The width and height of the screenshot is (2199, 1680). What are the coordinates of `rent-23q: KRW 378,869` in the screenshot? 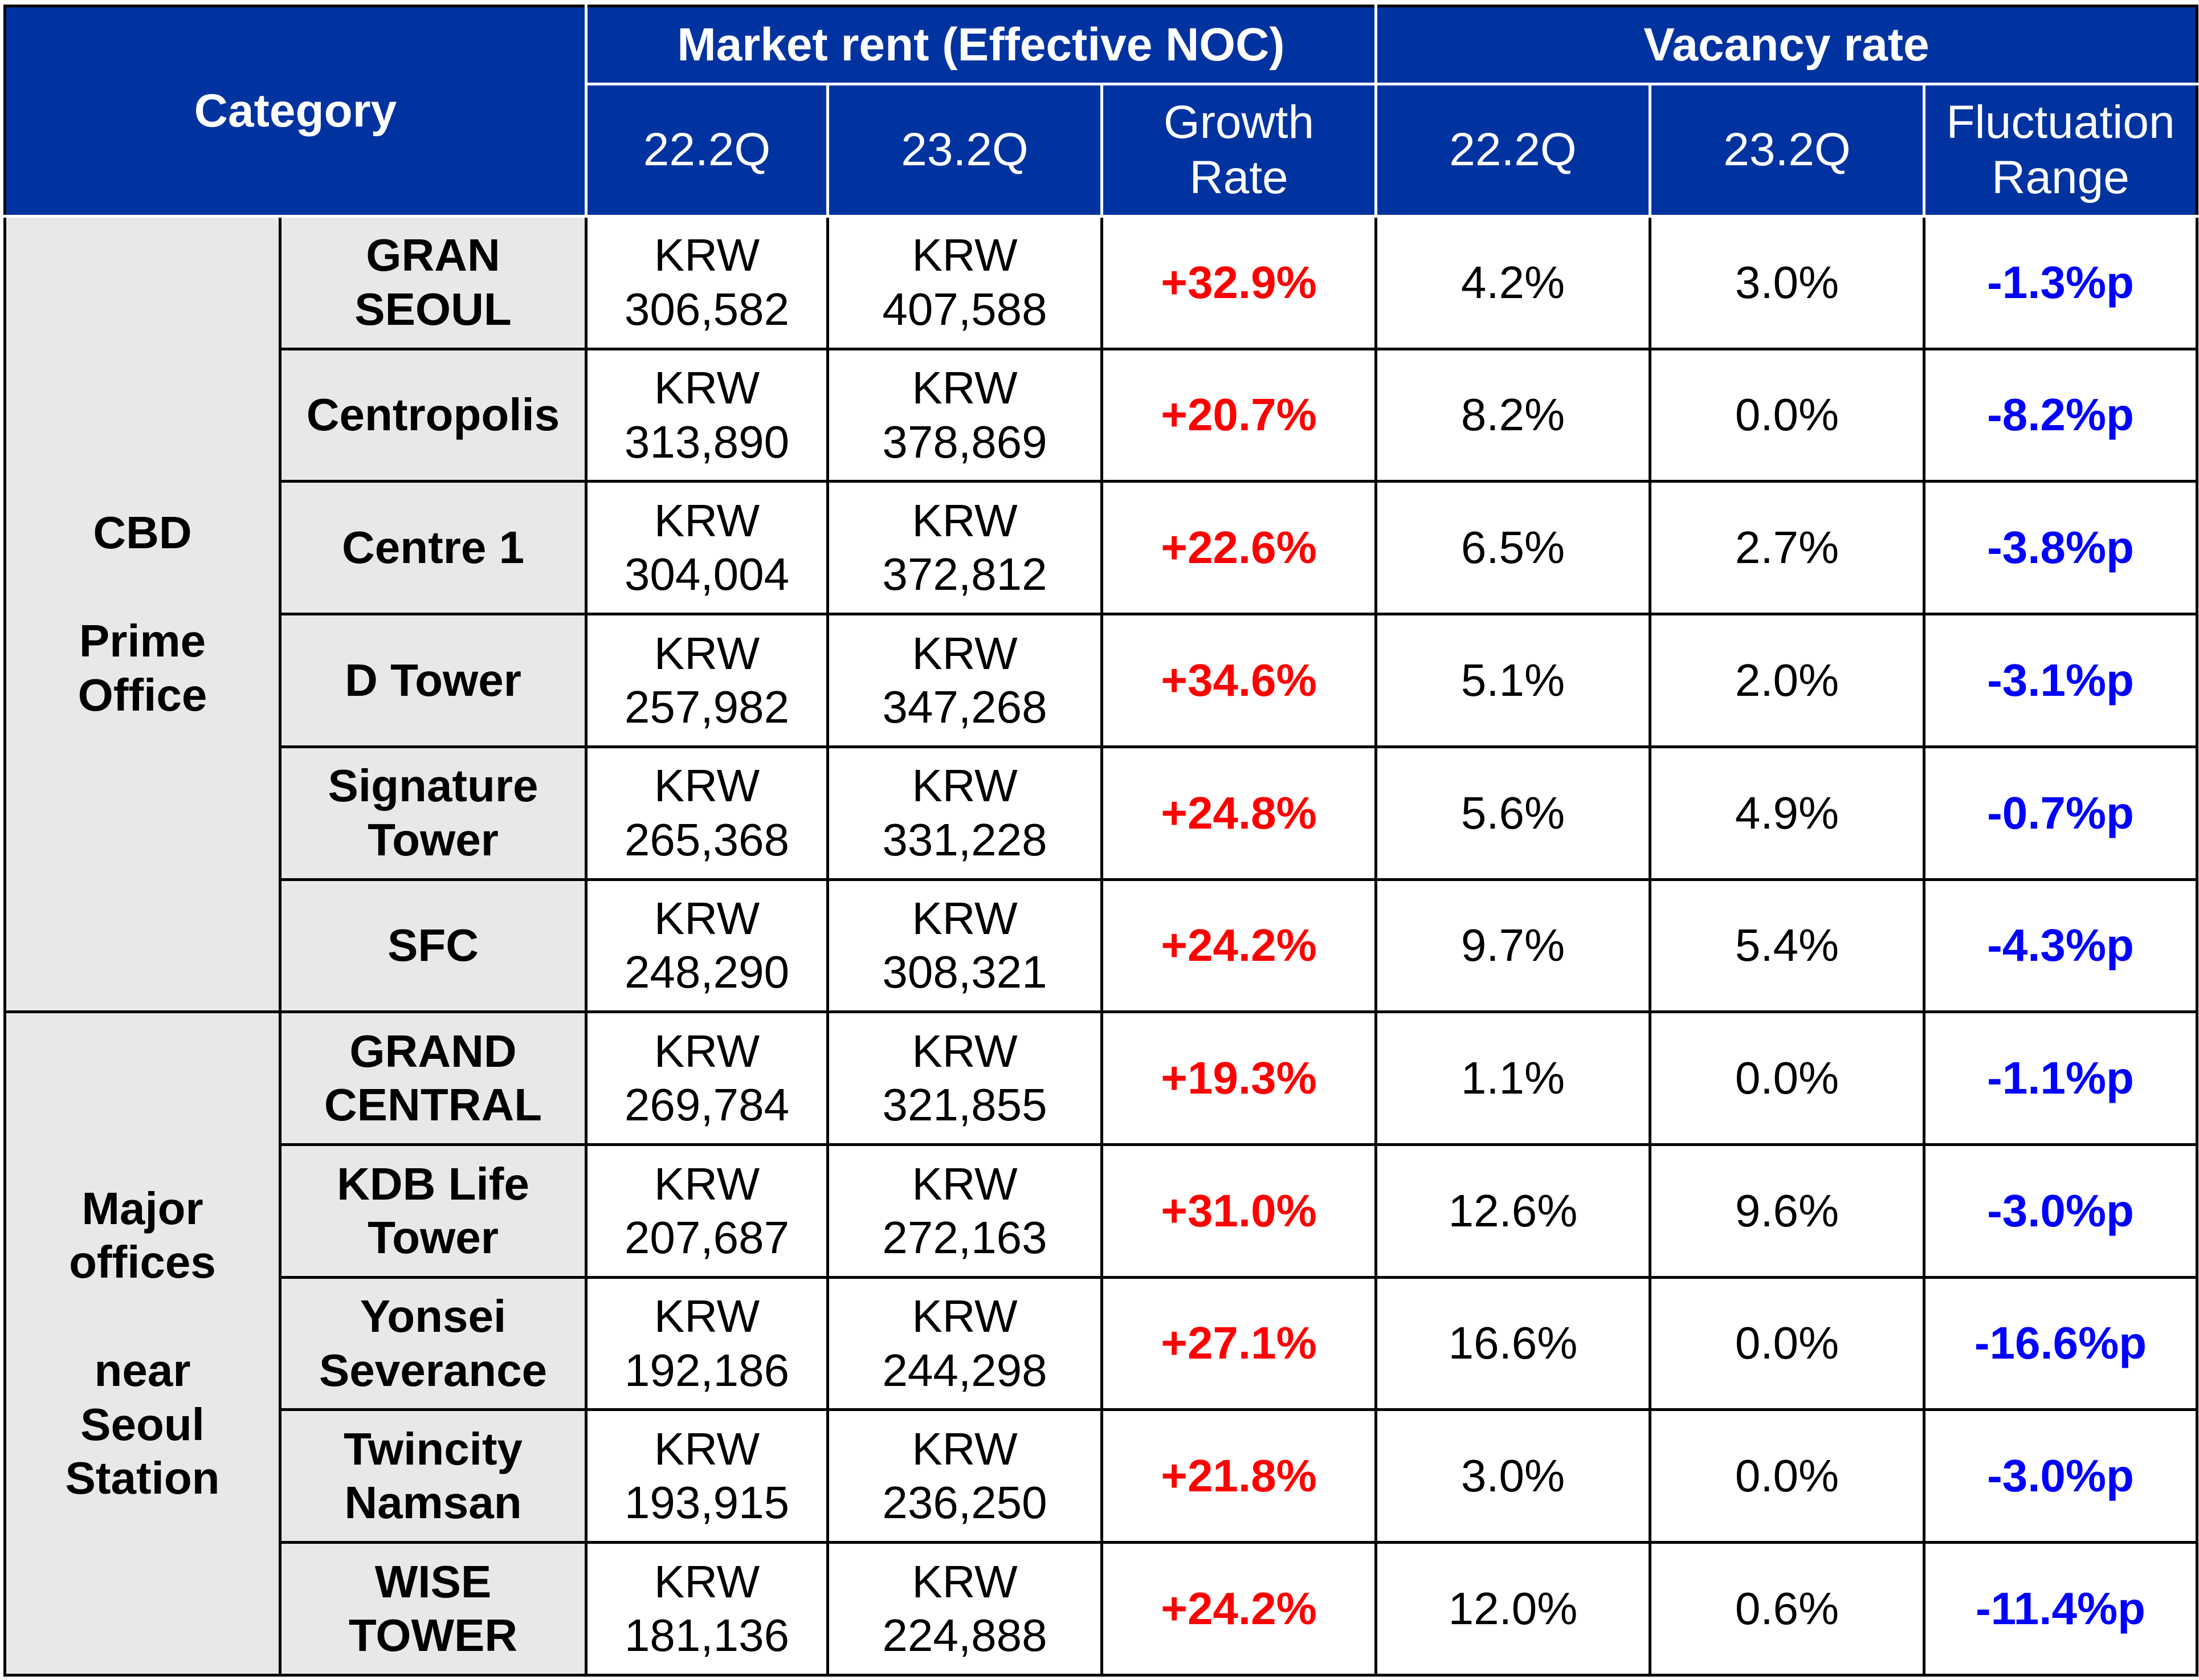 It's located at (964, 415).